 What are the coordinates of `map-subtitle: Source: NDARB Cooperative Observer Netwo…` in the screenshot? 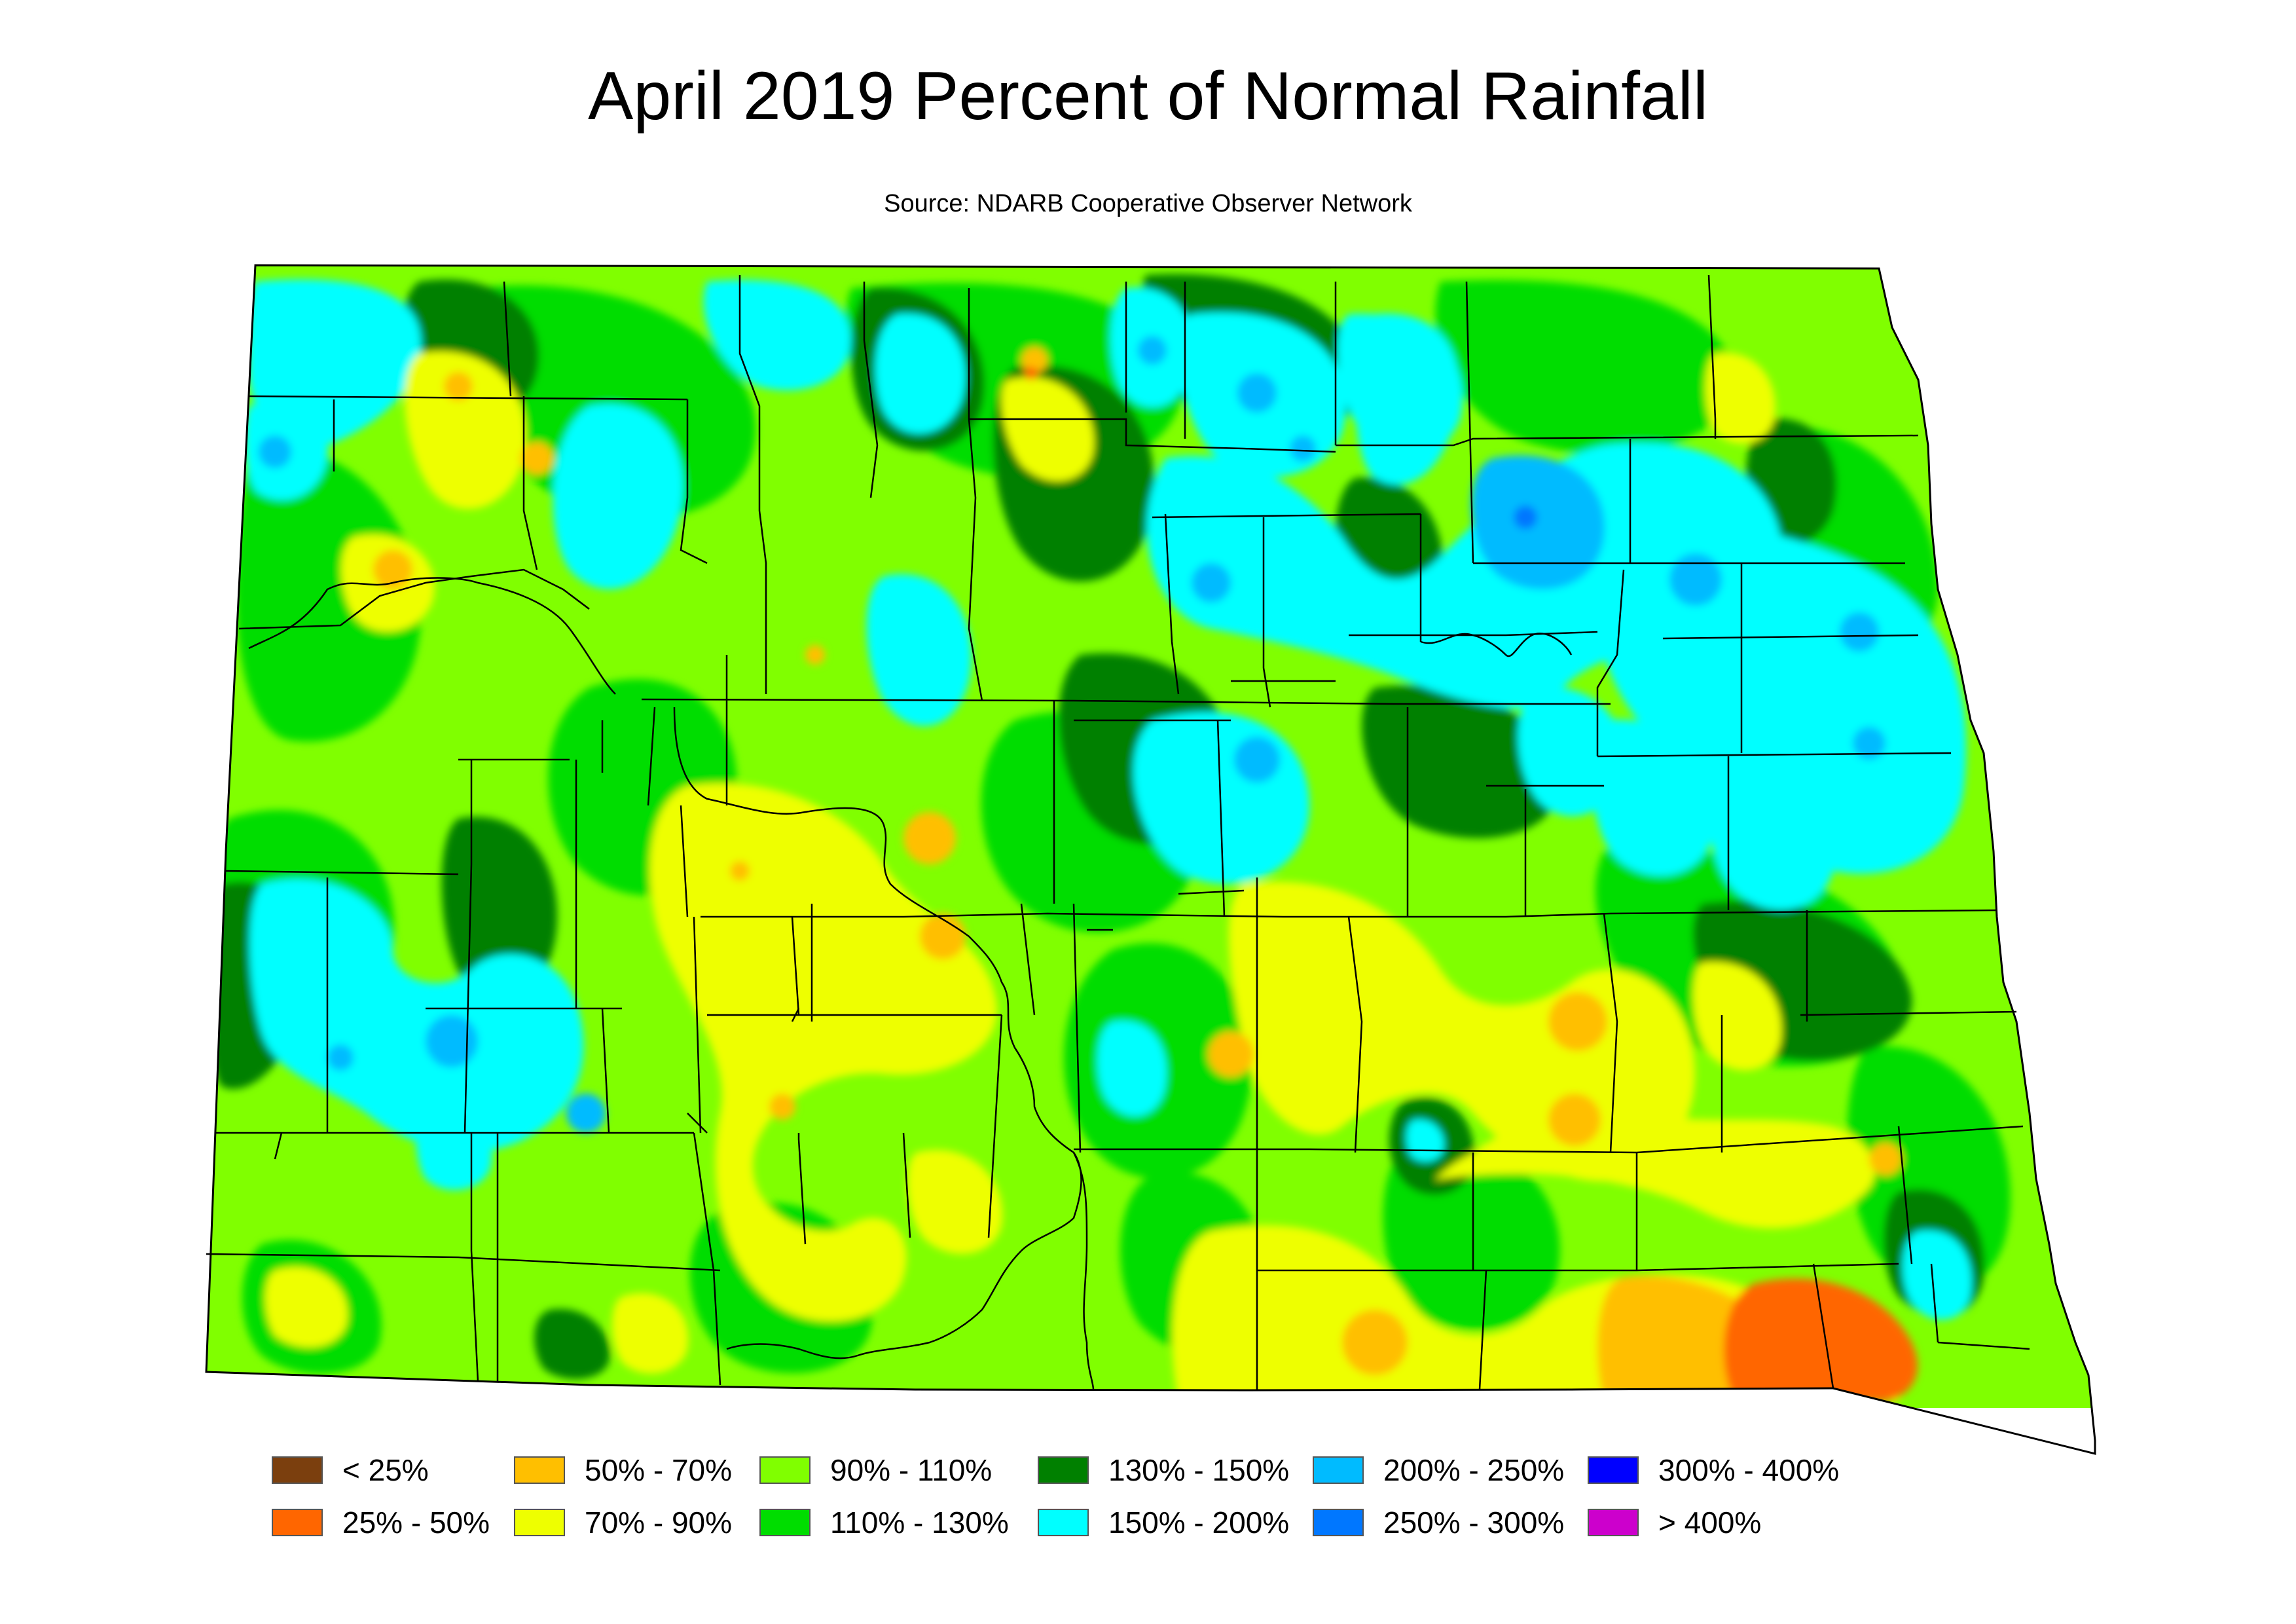 It's located at (1148, 203).